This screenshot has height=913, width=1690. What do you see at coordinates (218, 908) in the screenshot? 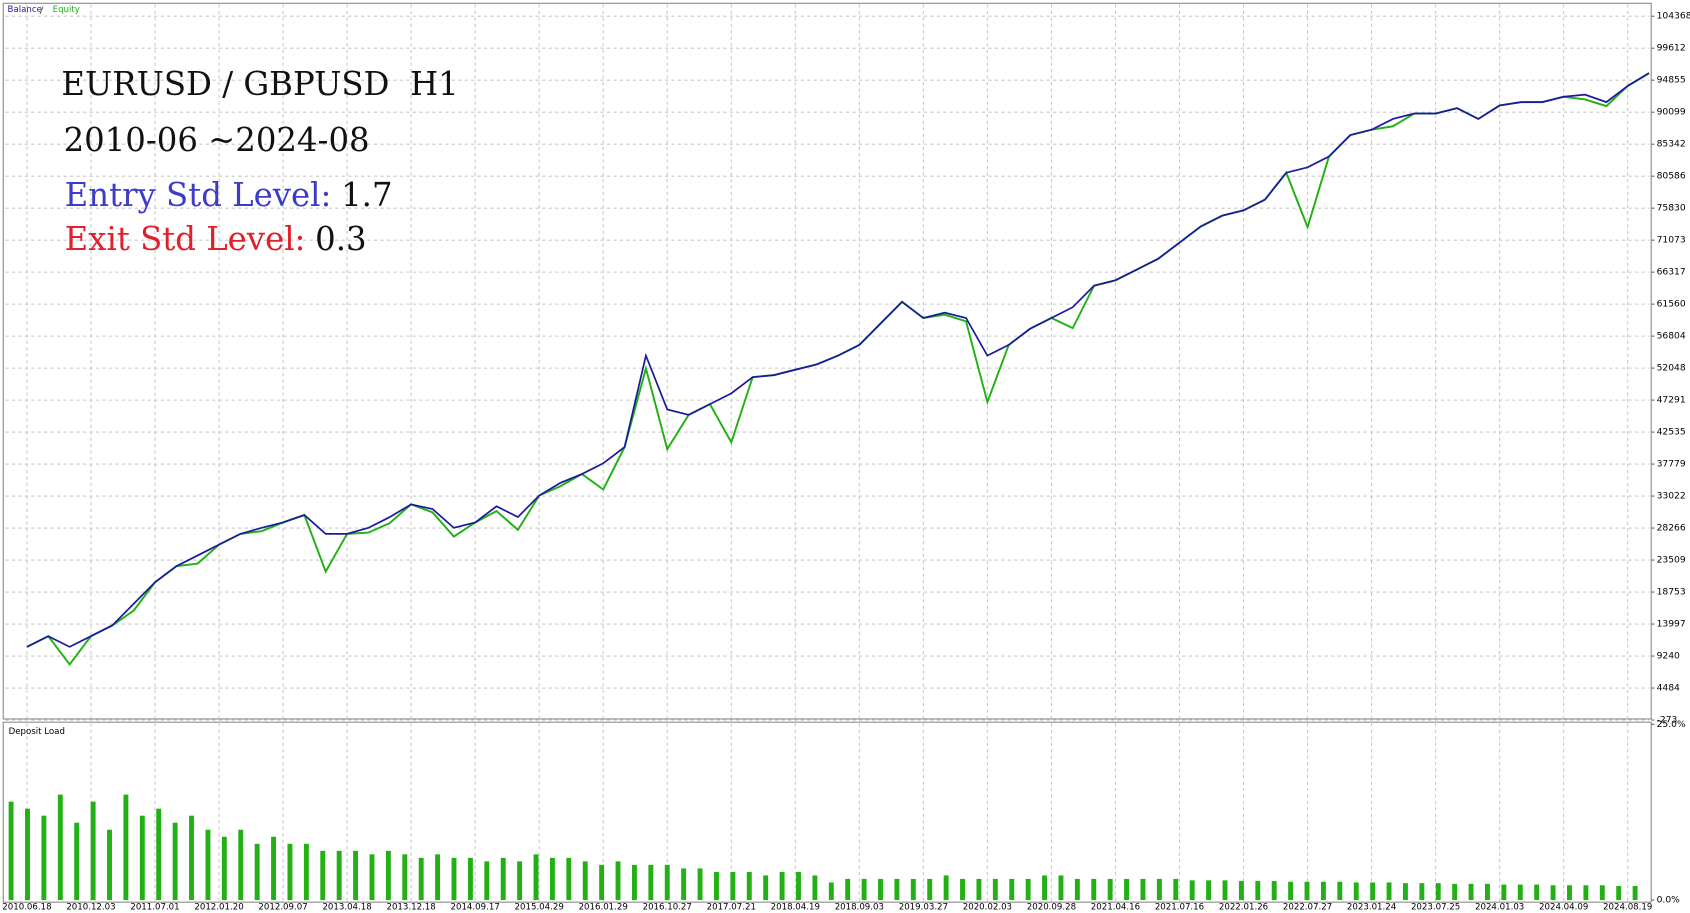
I see `x-tick-label: 2012.01.20` at bounding box center [218, 908].